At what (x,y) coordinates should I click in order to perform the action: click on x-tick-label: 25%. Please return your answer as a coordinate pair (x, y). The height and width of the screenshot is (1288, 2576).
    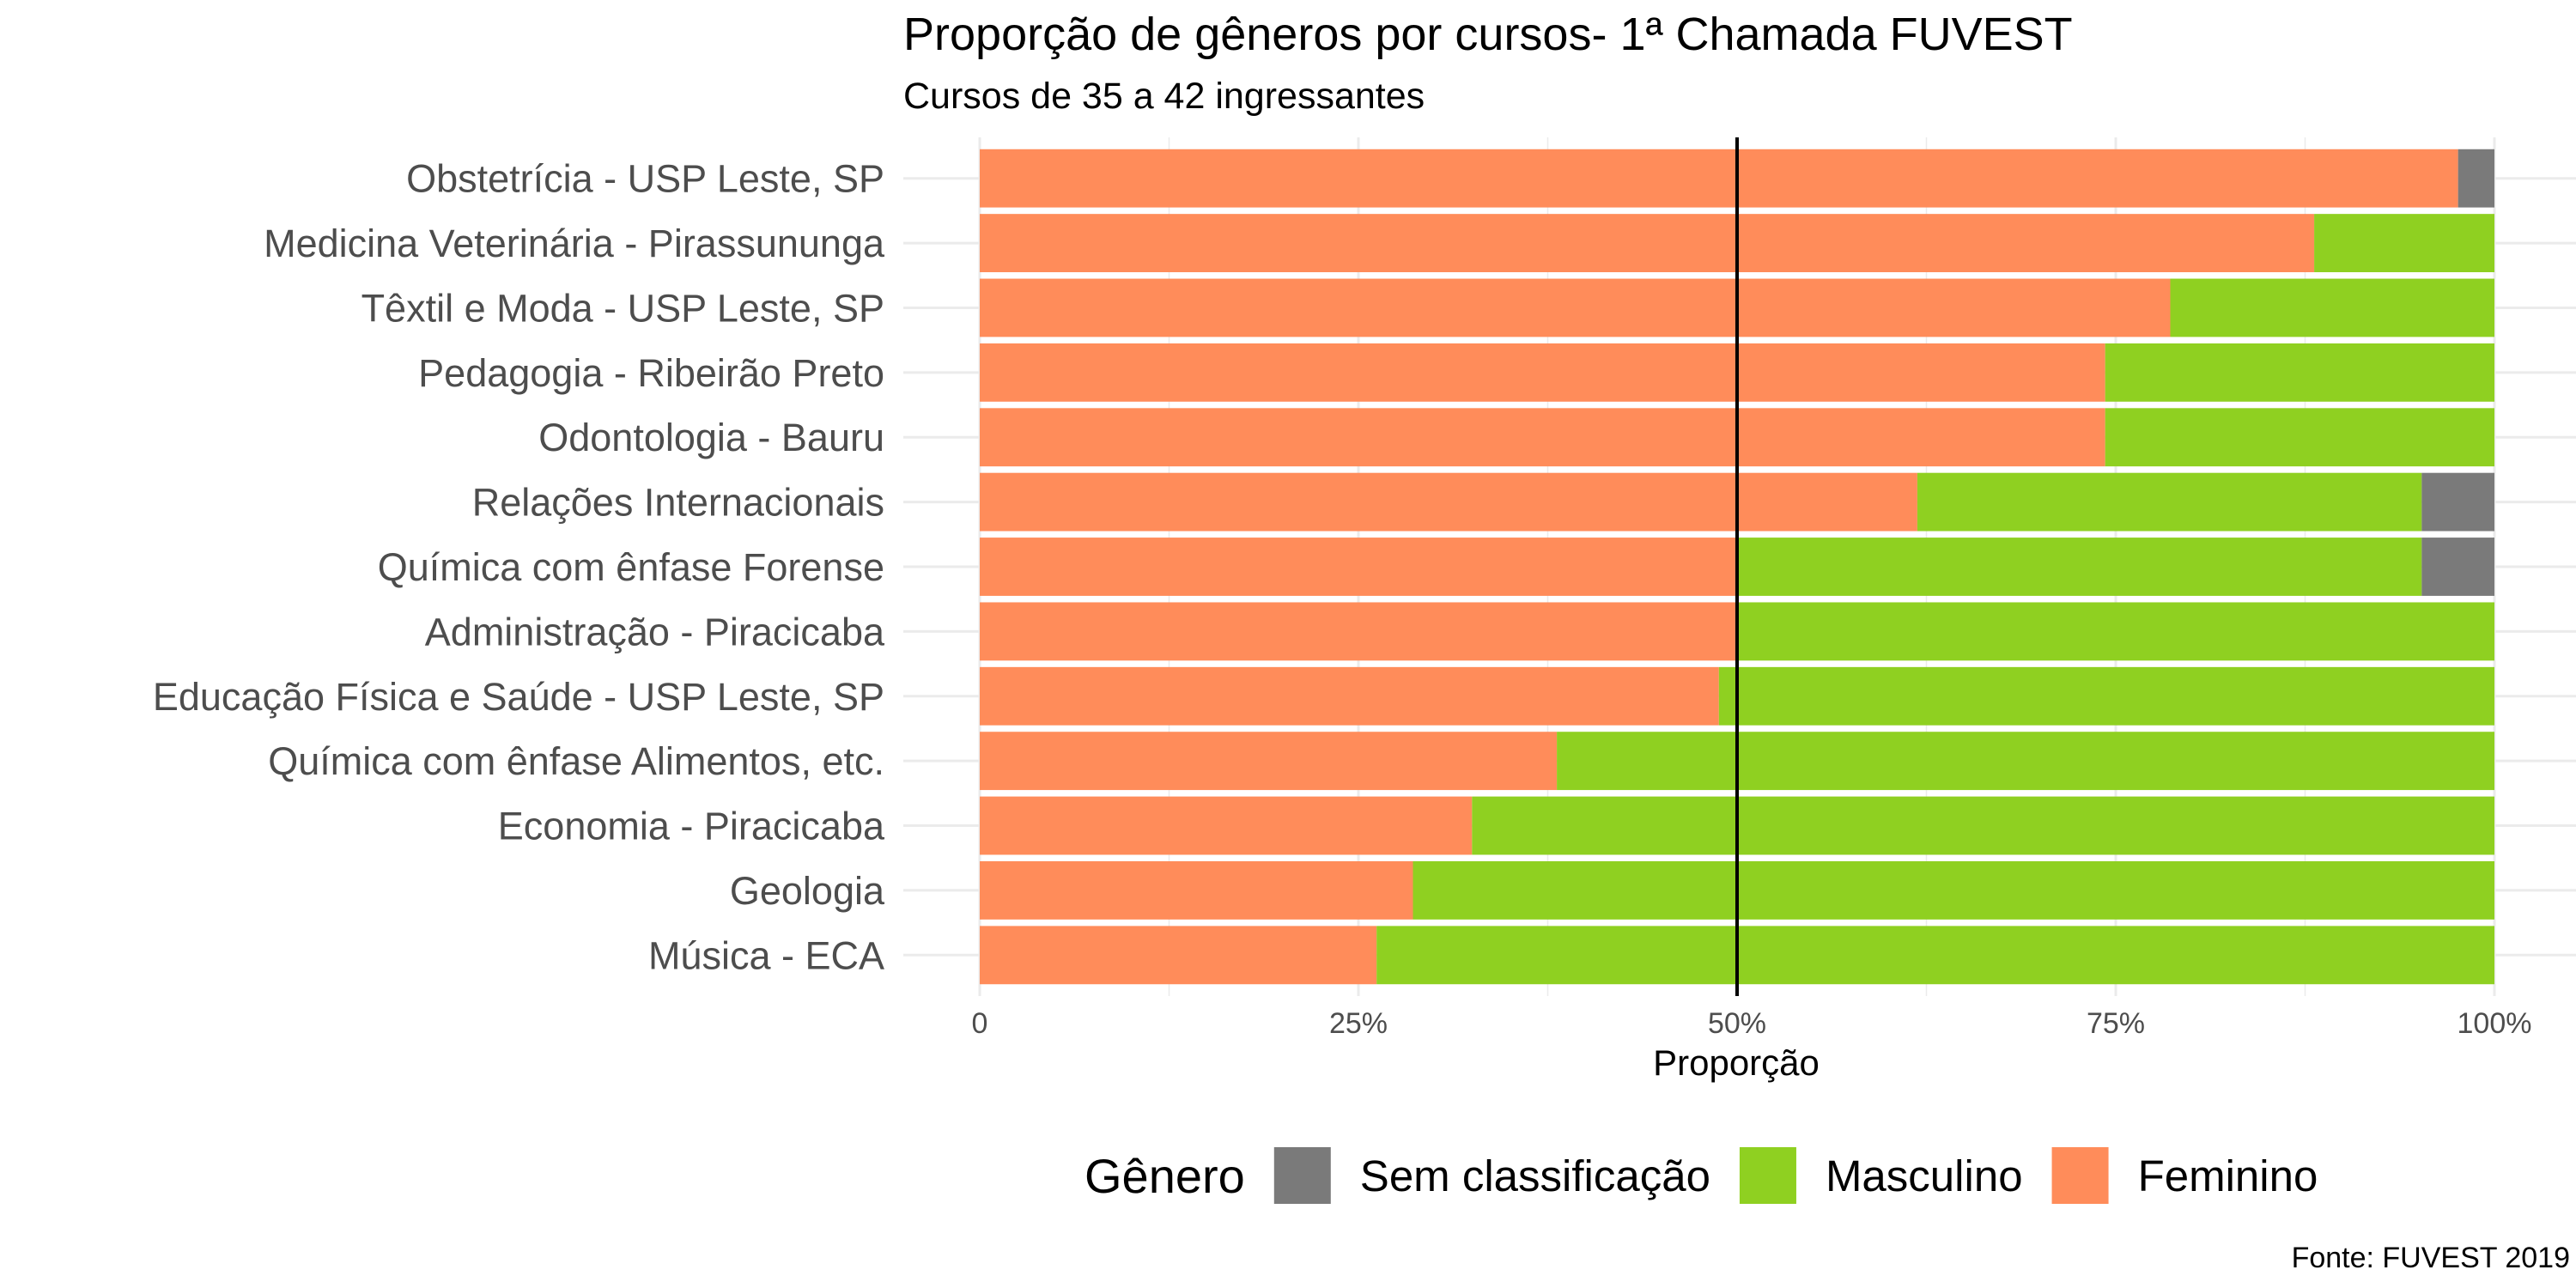
    Looking at the image, I should click on (1358, 1024).